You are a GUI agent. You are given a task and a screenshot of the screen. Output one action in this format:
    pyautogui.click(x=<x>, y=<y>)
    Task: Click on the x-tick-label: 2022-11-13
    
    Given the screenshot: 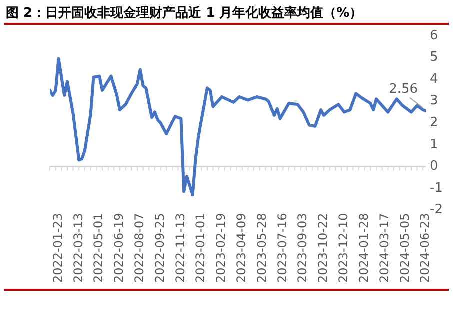 What is the action you would take?
    pyautogui.click(x=180, y=248)
    